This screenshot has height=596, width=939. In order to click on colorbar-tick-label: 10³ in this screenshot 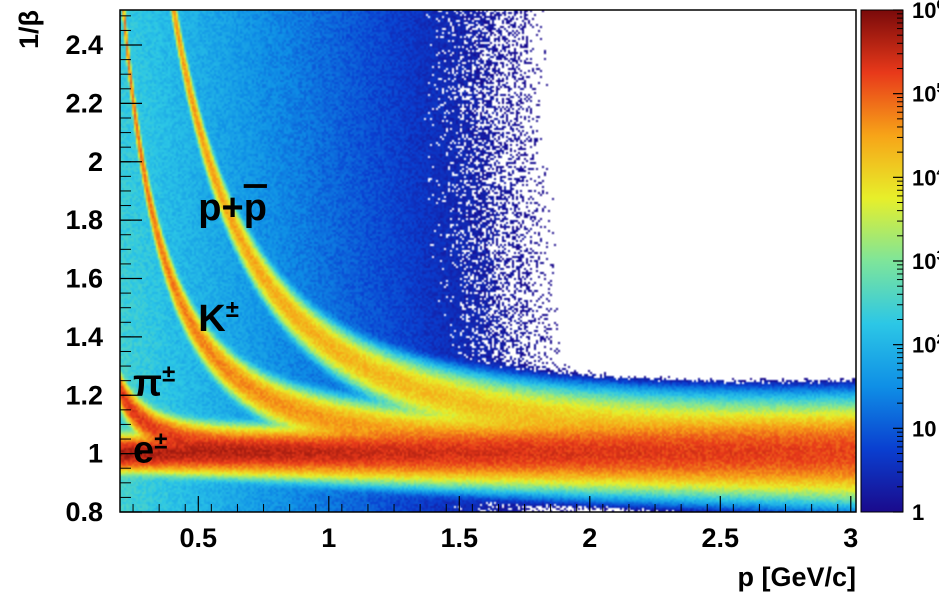, I will do `click(925, 260)`.